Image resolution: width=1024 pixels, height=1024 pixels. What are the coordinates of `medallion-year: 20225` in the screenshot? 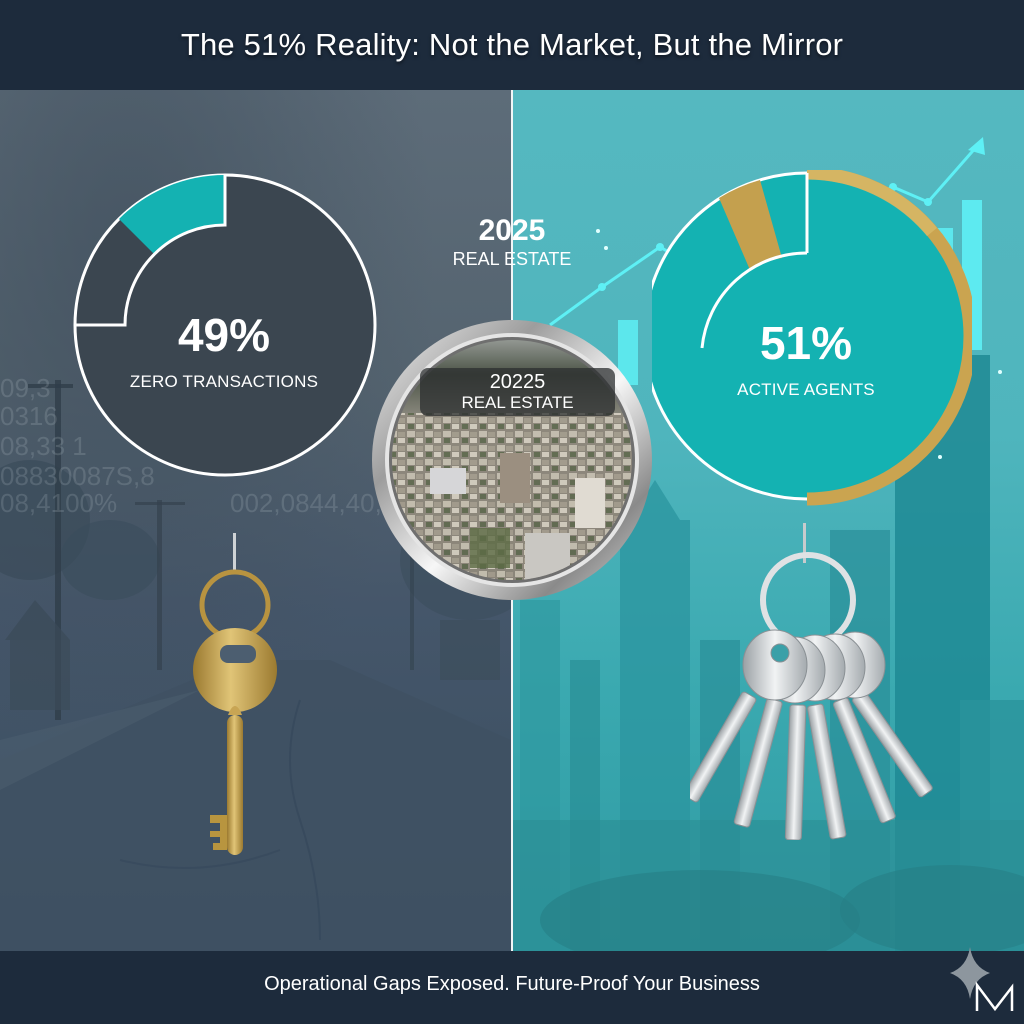 It's located at (517, 382).